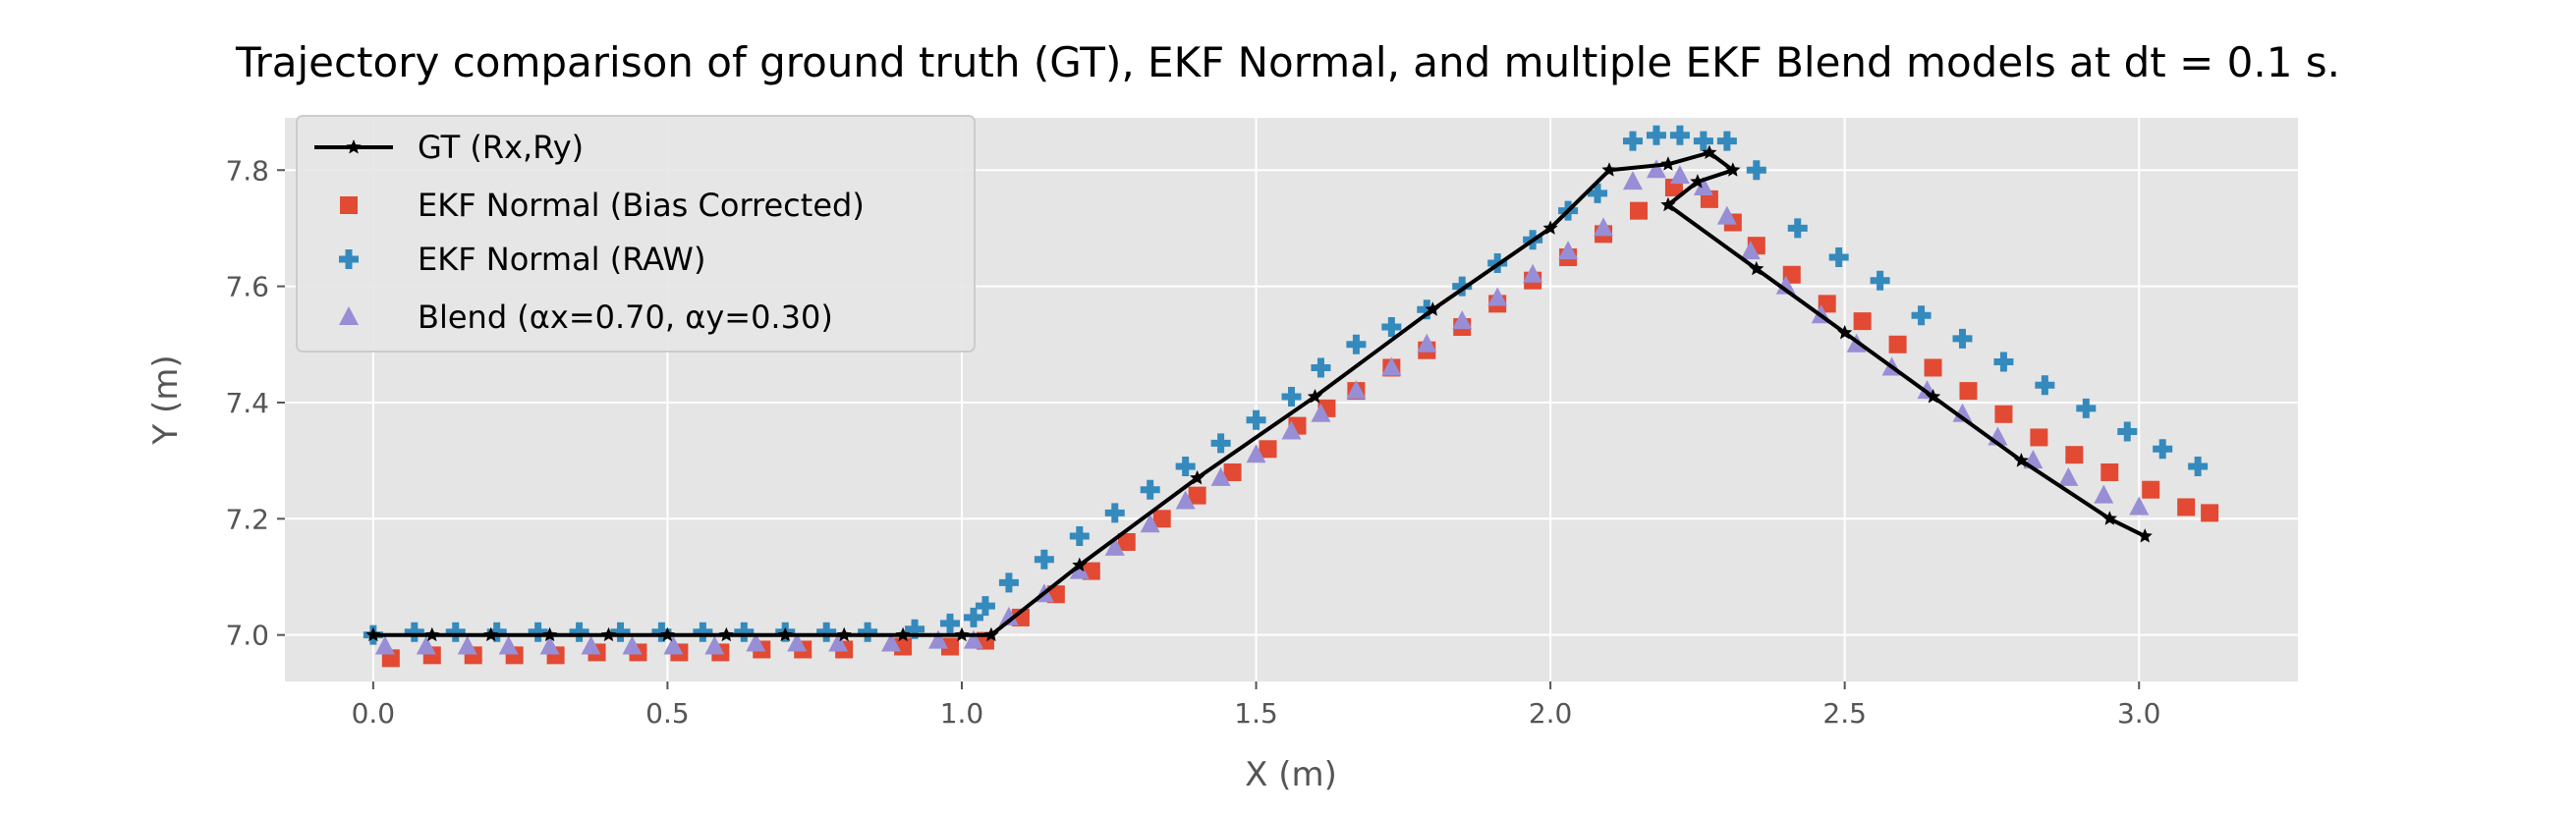 This screenshot has width=2576, height=815. I want to click on y-tick-label: 7.2, so click(247, 519).